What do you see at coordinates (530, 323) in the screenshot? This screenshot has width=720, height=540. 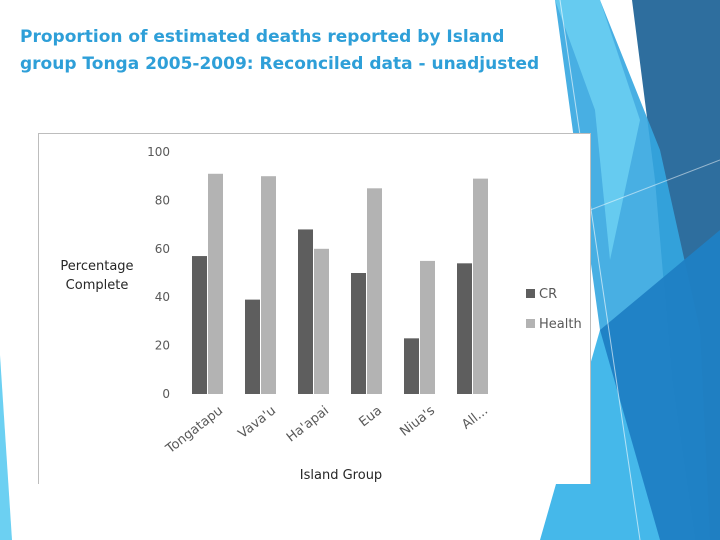 I see `legend-swatch-health` at bounding box center [530, 323].